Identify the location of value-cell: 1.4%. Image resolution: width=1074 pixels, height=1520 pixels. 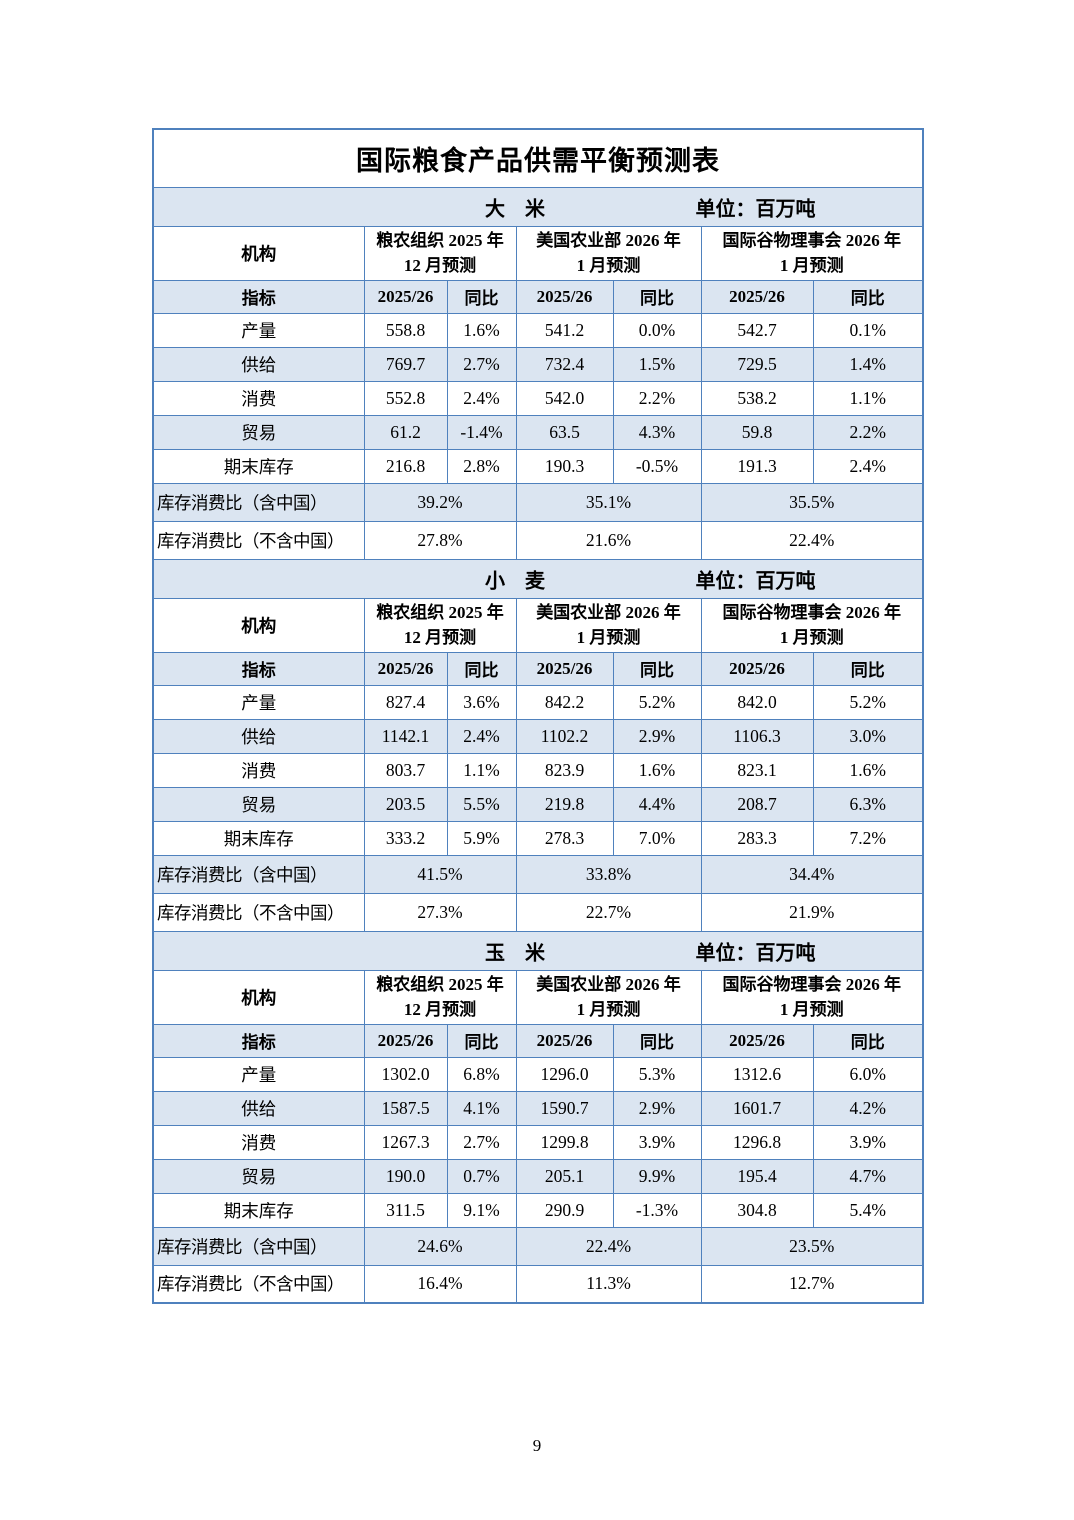
(868, 364).